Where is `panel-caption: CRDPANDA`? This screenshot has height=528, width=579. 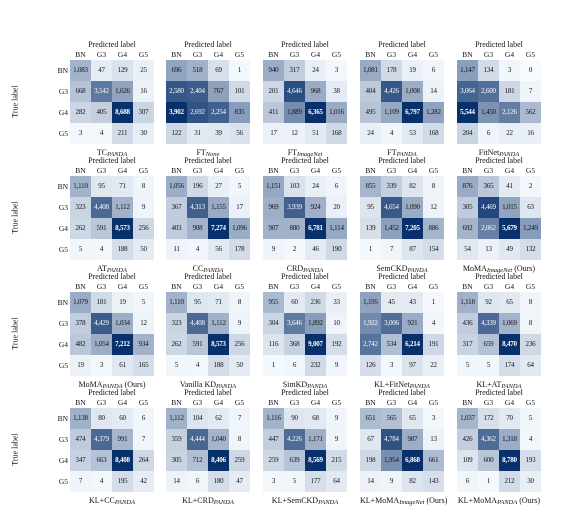 panel-caption: CRDPANDA is located at coordinates (305, 270).